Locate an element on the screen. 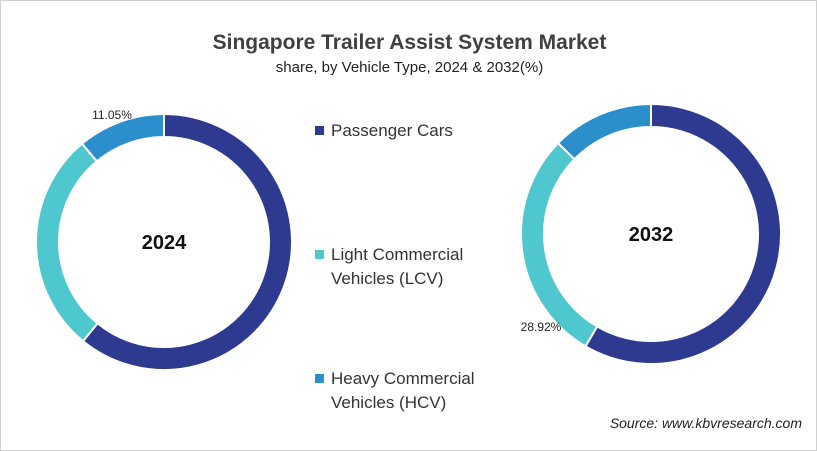  legend-label: Heavy Commercial is located at coordinates (403, 378).